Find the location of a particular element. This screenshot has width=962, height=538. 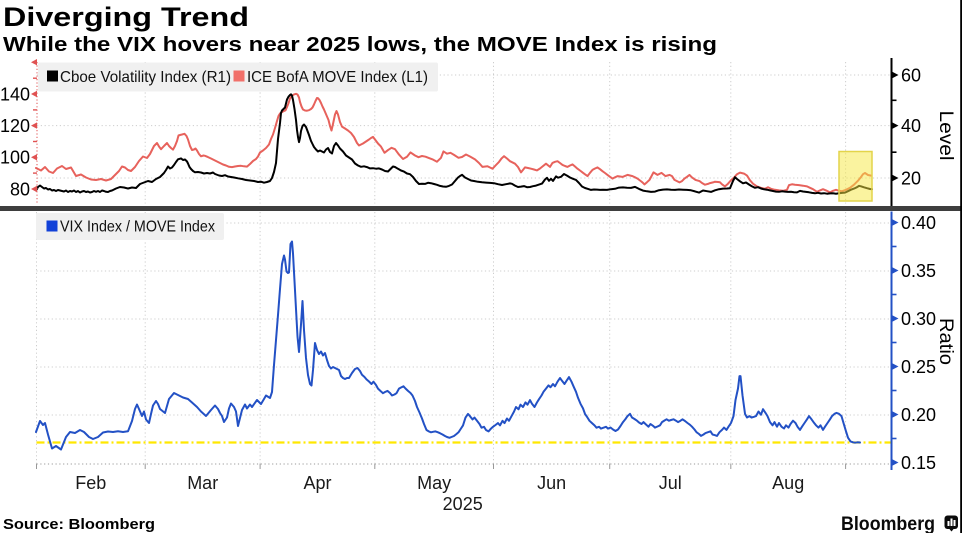

svg-text: 140 is located at coordinates (15, 94).